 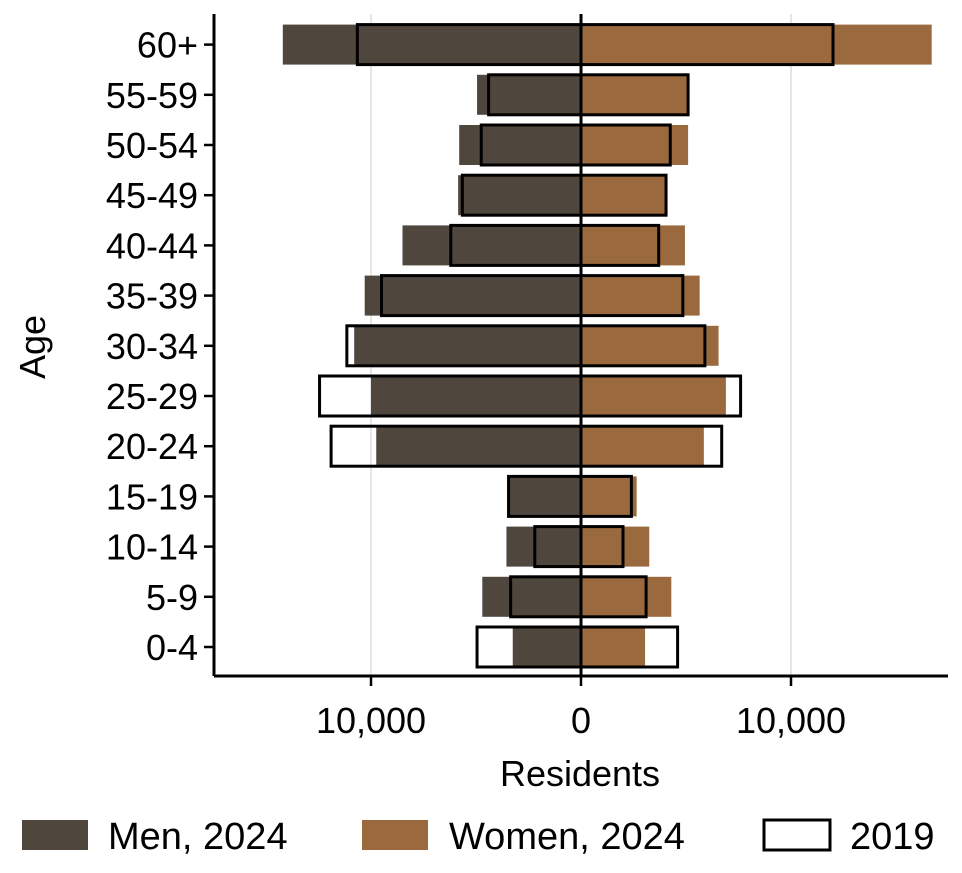 What do you see at coordinates (152, 245) in the screenshot?
I see `y-tick-label: 40-44` at bounding box center [152, 245].